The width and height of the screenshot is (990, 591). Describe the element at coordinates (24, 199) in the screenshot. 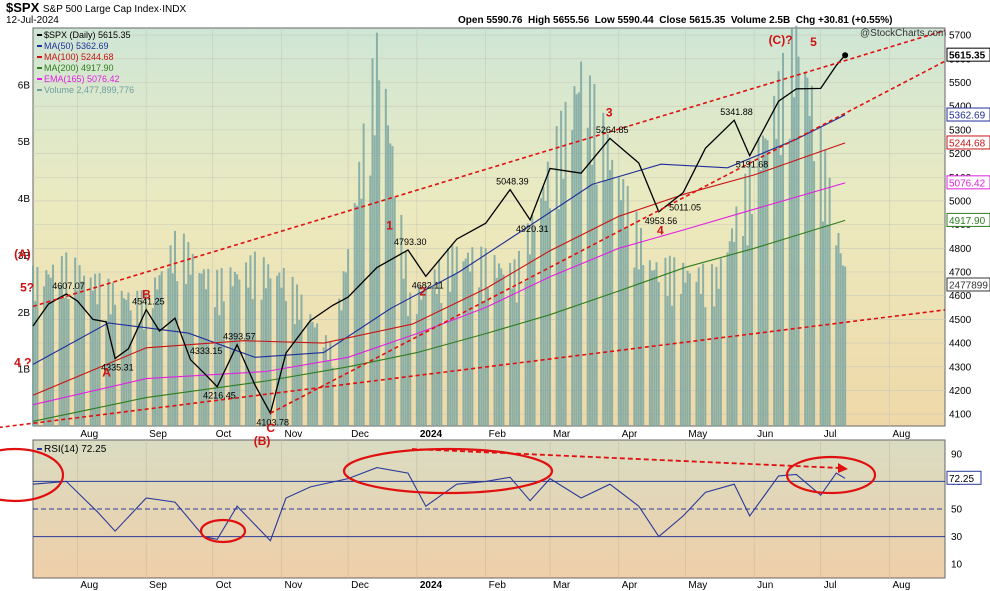

I see `volume-axis-label: 4B` at that location.